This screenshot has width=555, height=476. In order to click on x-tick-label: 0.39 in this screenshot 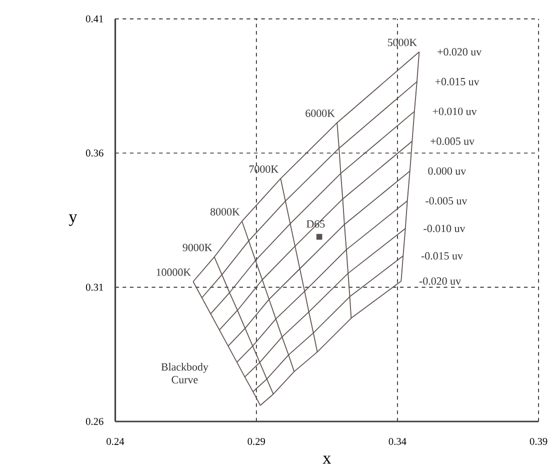, I will do `click(539, 441)`.